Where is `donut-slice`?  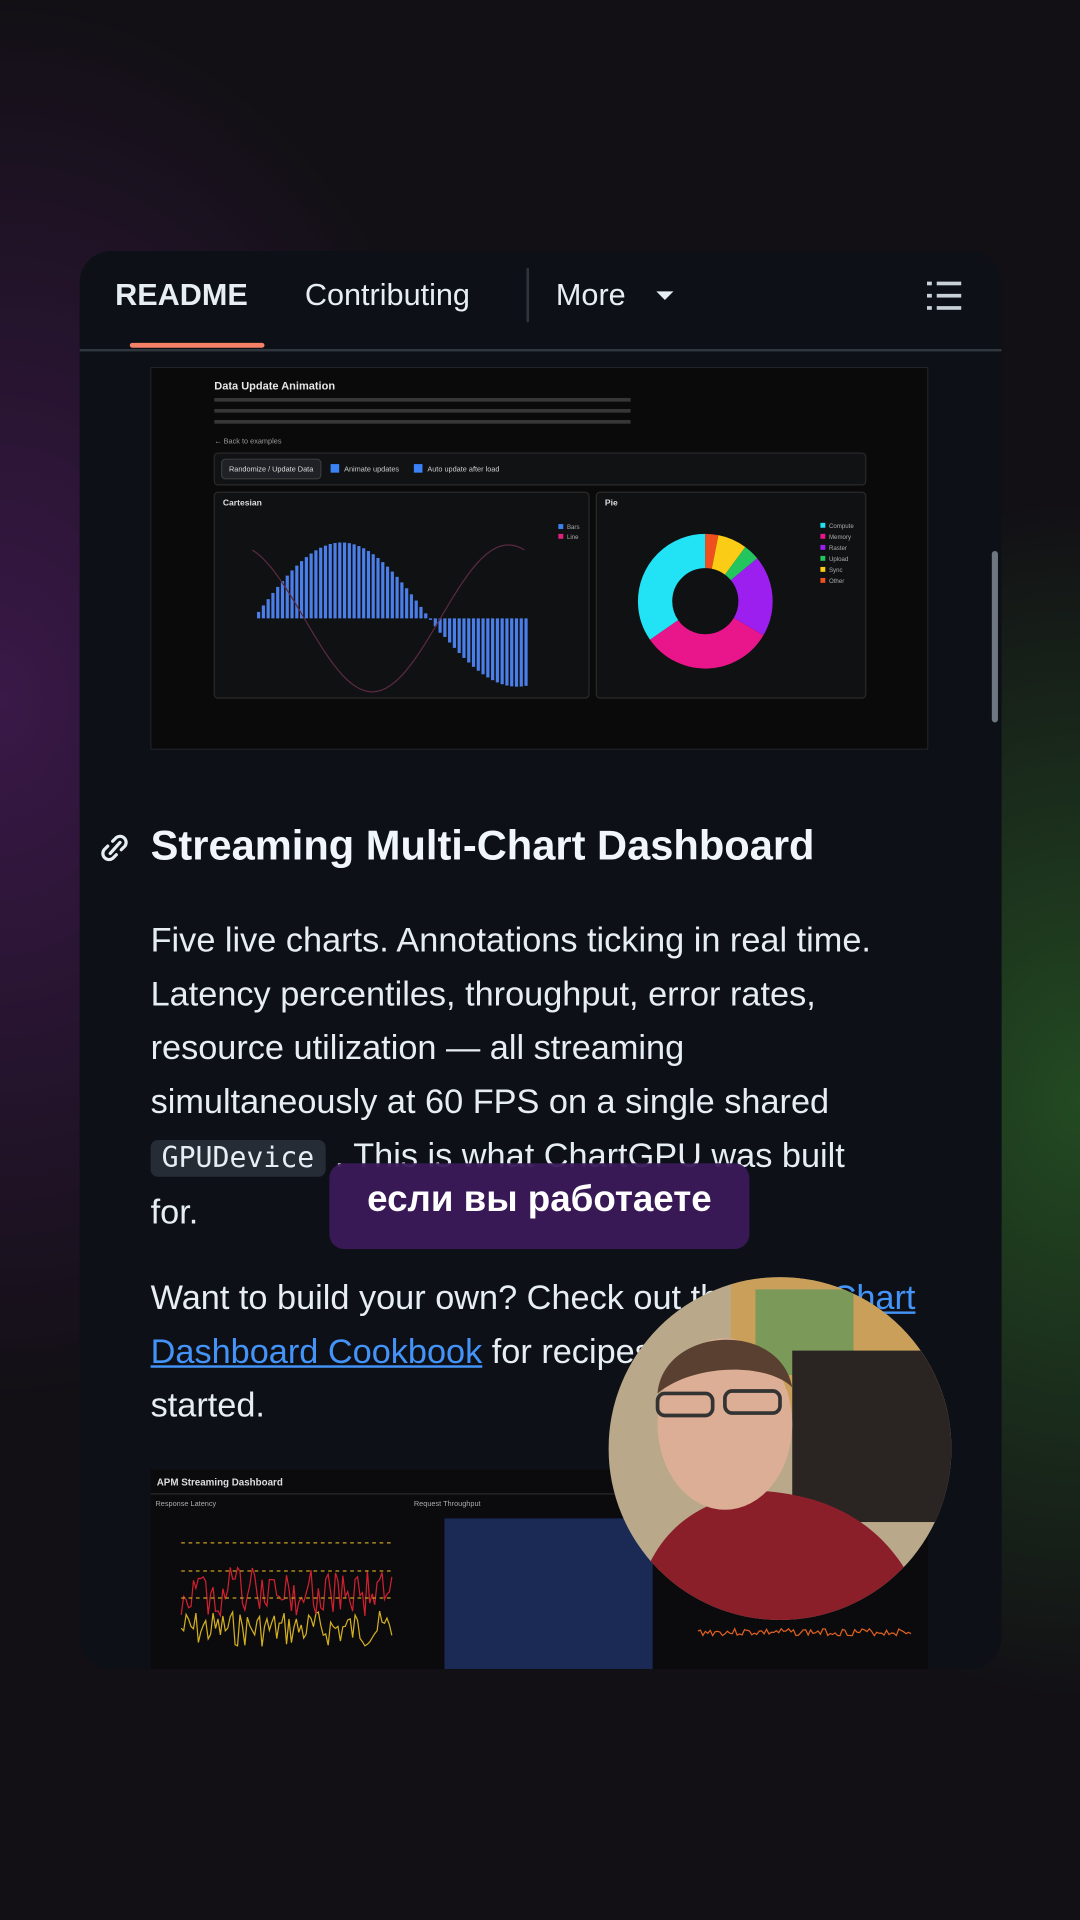 donut-slice is located at coordinates (705, 601).